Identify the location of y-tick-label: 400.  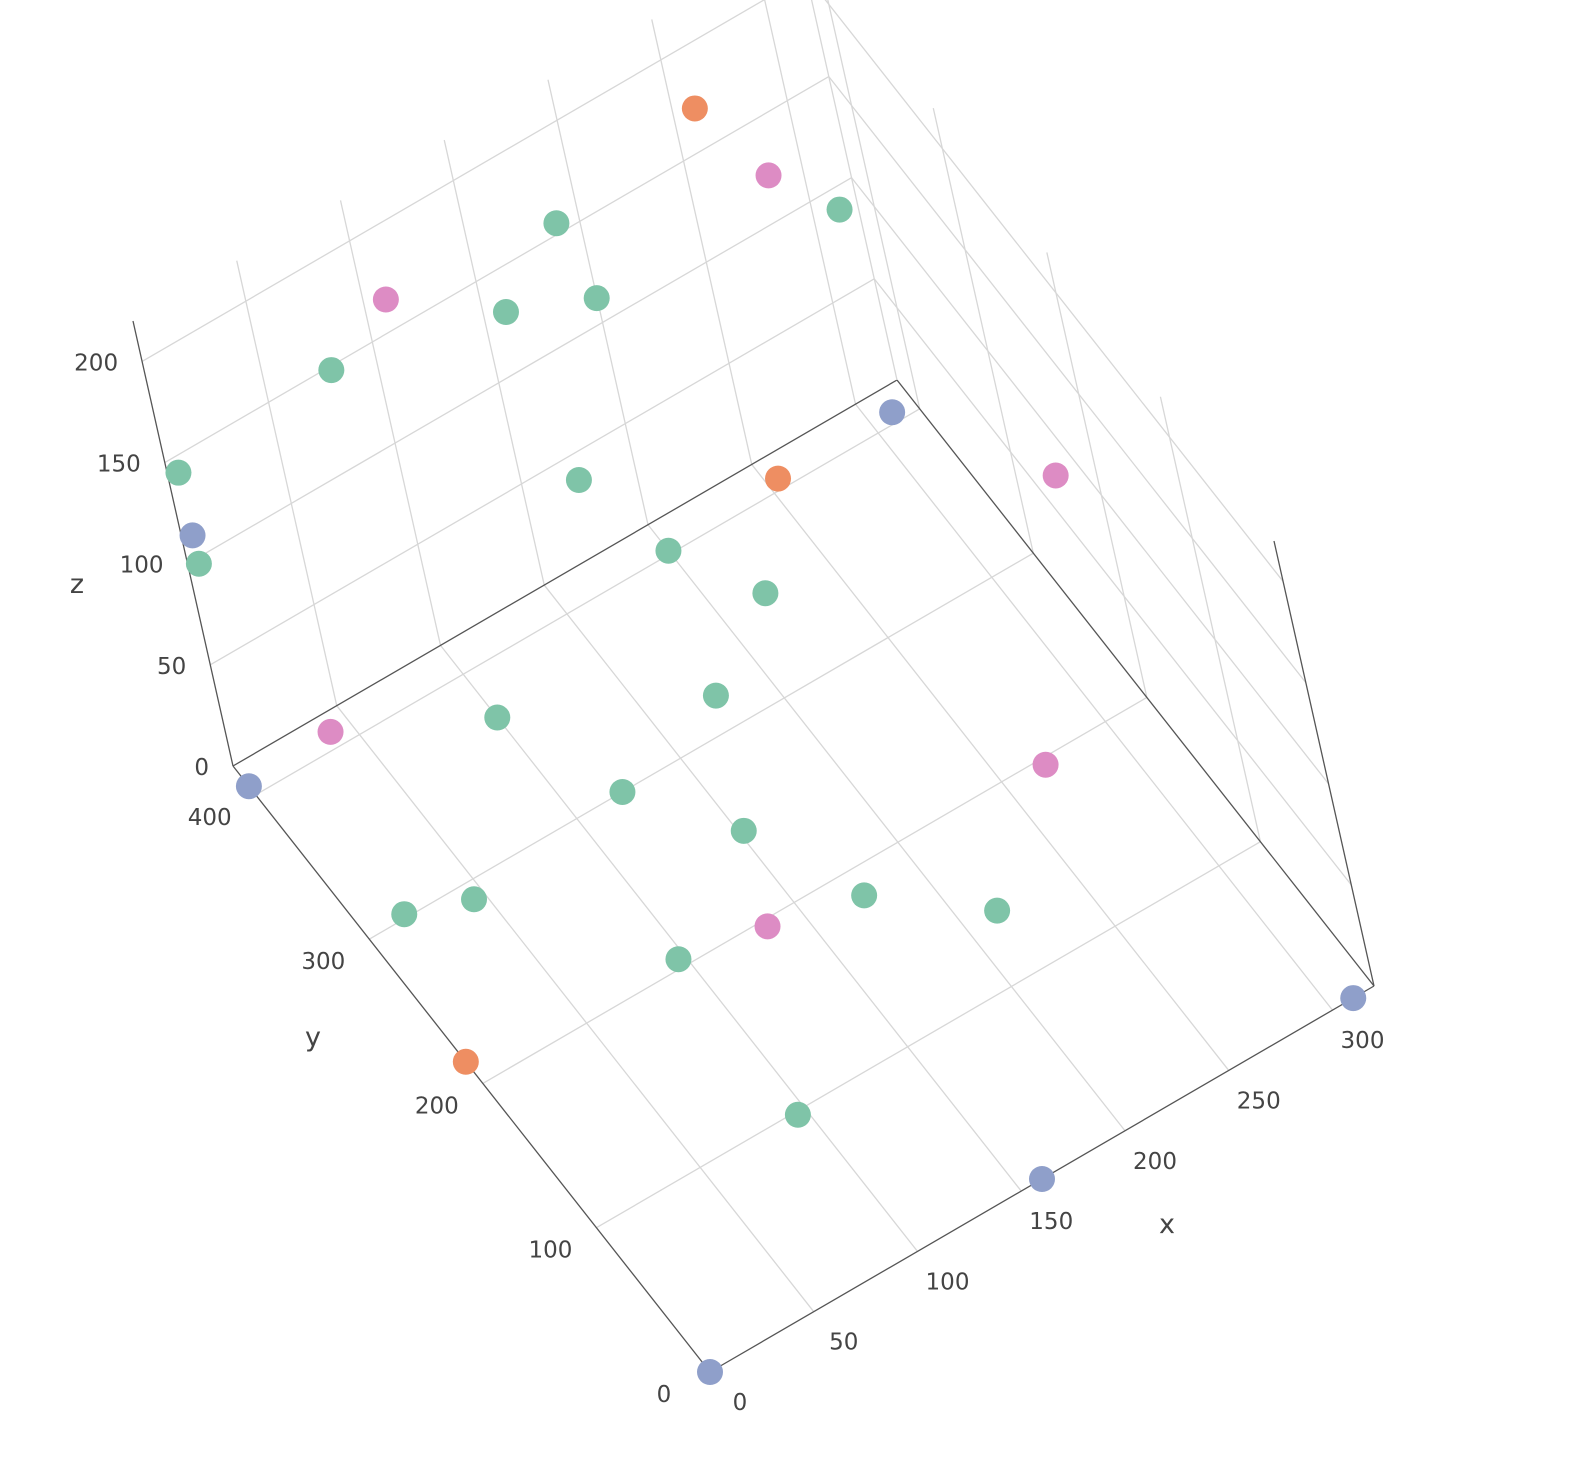
(210, 818).